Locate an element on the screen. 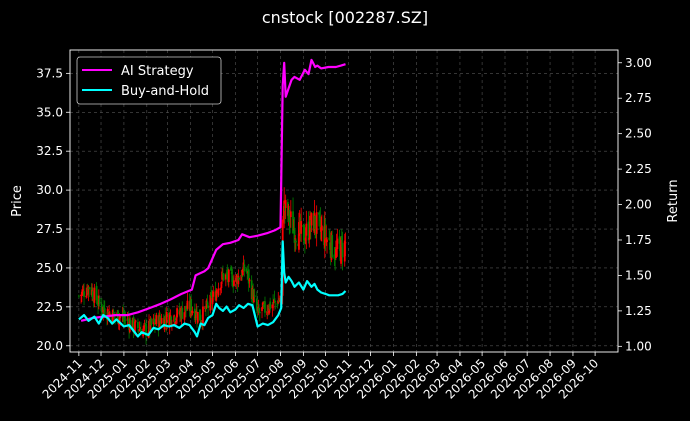  y-tick-label-left: 25.0 is located at coordinates (49, 268).